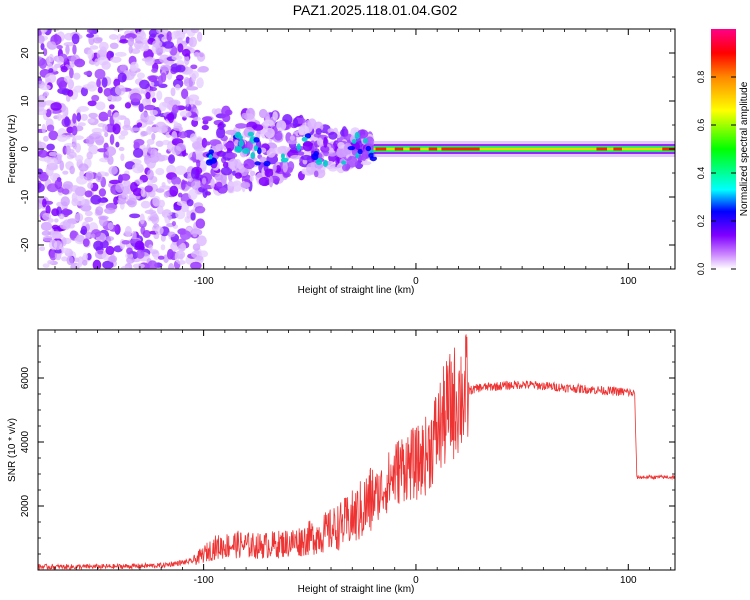 The width and height of the screenshot is (750, 600). What do you see at coordinates (25, 377) in the screenshot?
I see `snr-ytick-label: 6000` at bounding box center [25, 377].